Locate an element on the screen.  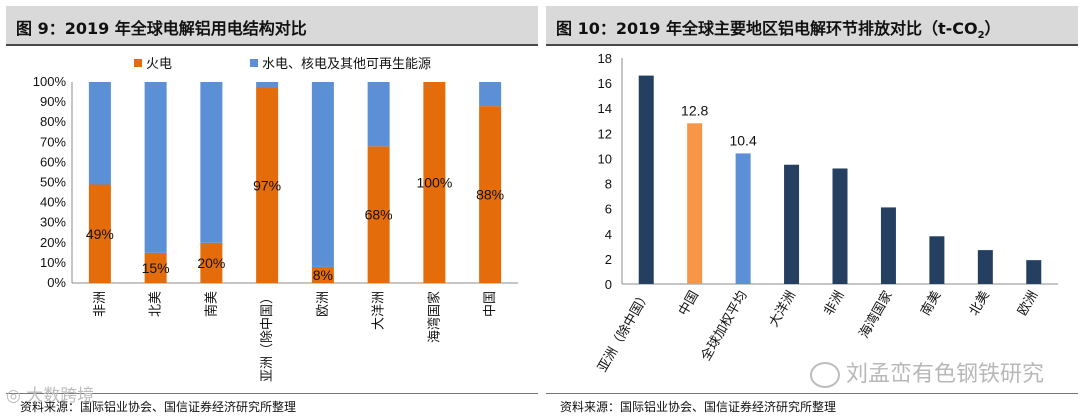
y-tick-label: 60% is located at coordinates (53, 161).